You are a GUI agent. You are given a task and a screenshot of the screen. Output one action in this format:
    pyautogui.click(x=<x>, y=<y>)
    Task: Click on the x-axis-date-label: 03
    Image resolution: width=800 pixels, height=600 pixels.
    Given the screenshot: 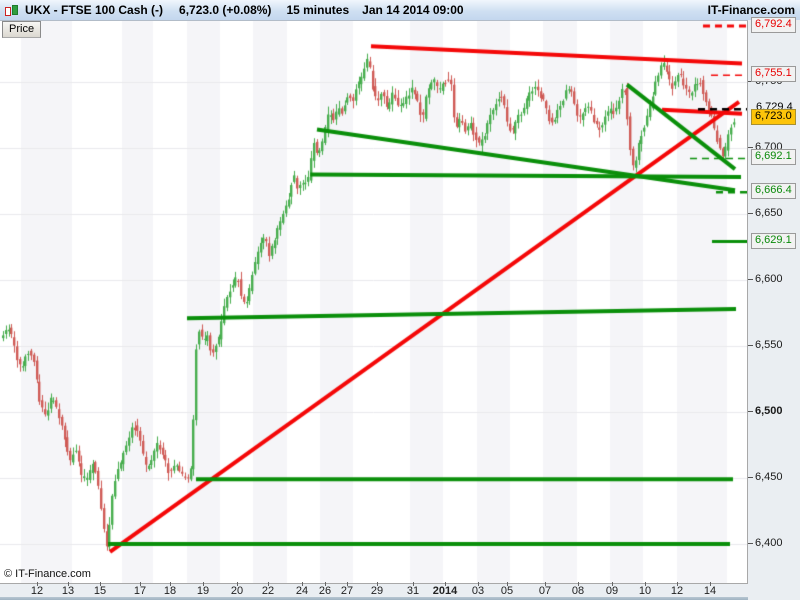 What is the action you would take?
    pyautogui.click(x=478, y=591)
    